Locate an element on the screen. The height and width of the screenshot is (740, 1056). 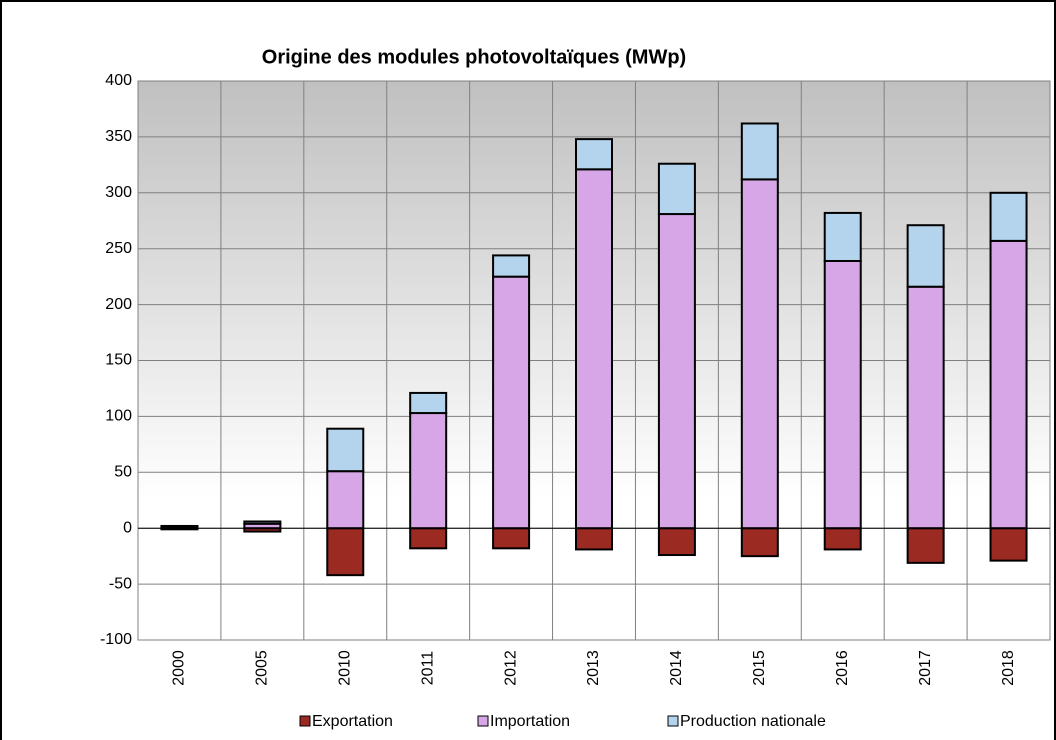
y-tick-label: 400 is located at coordinates (118, 80).